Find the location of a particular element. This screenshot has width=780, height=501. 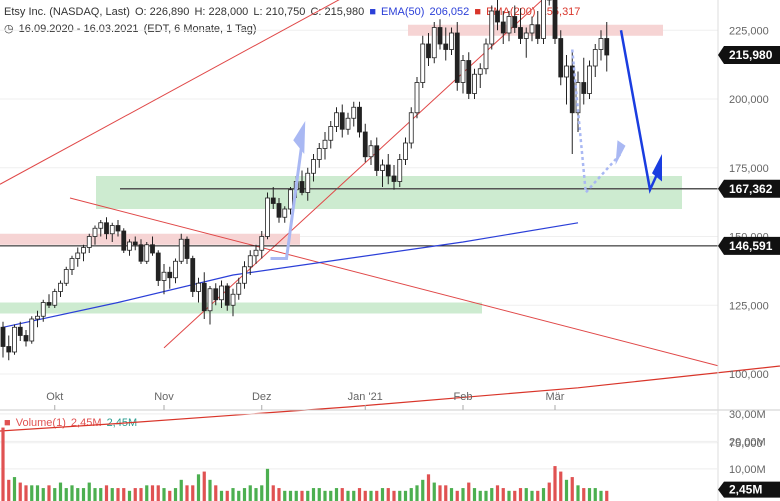

alt-projection-arrow is located at coordinates (596, 122).